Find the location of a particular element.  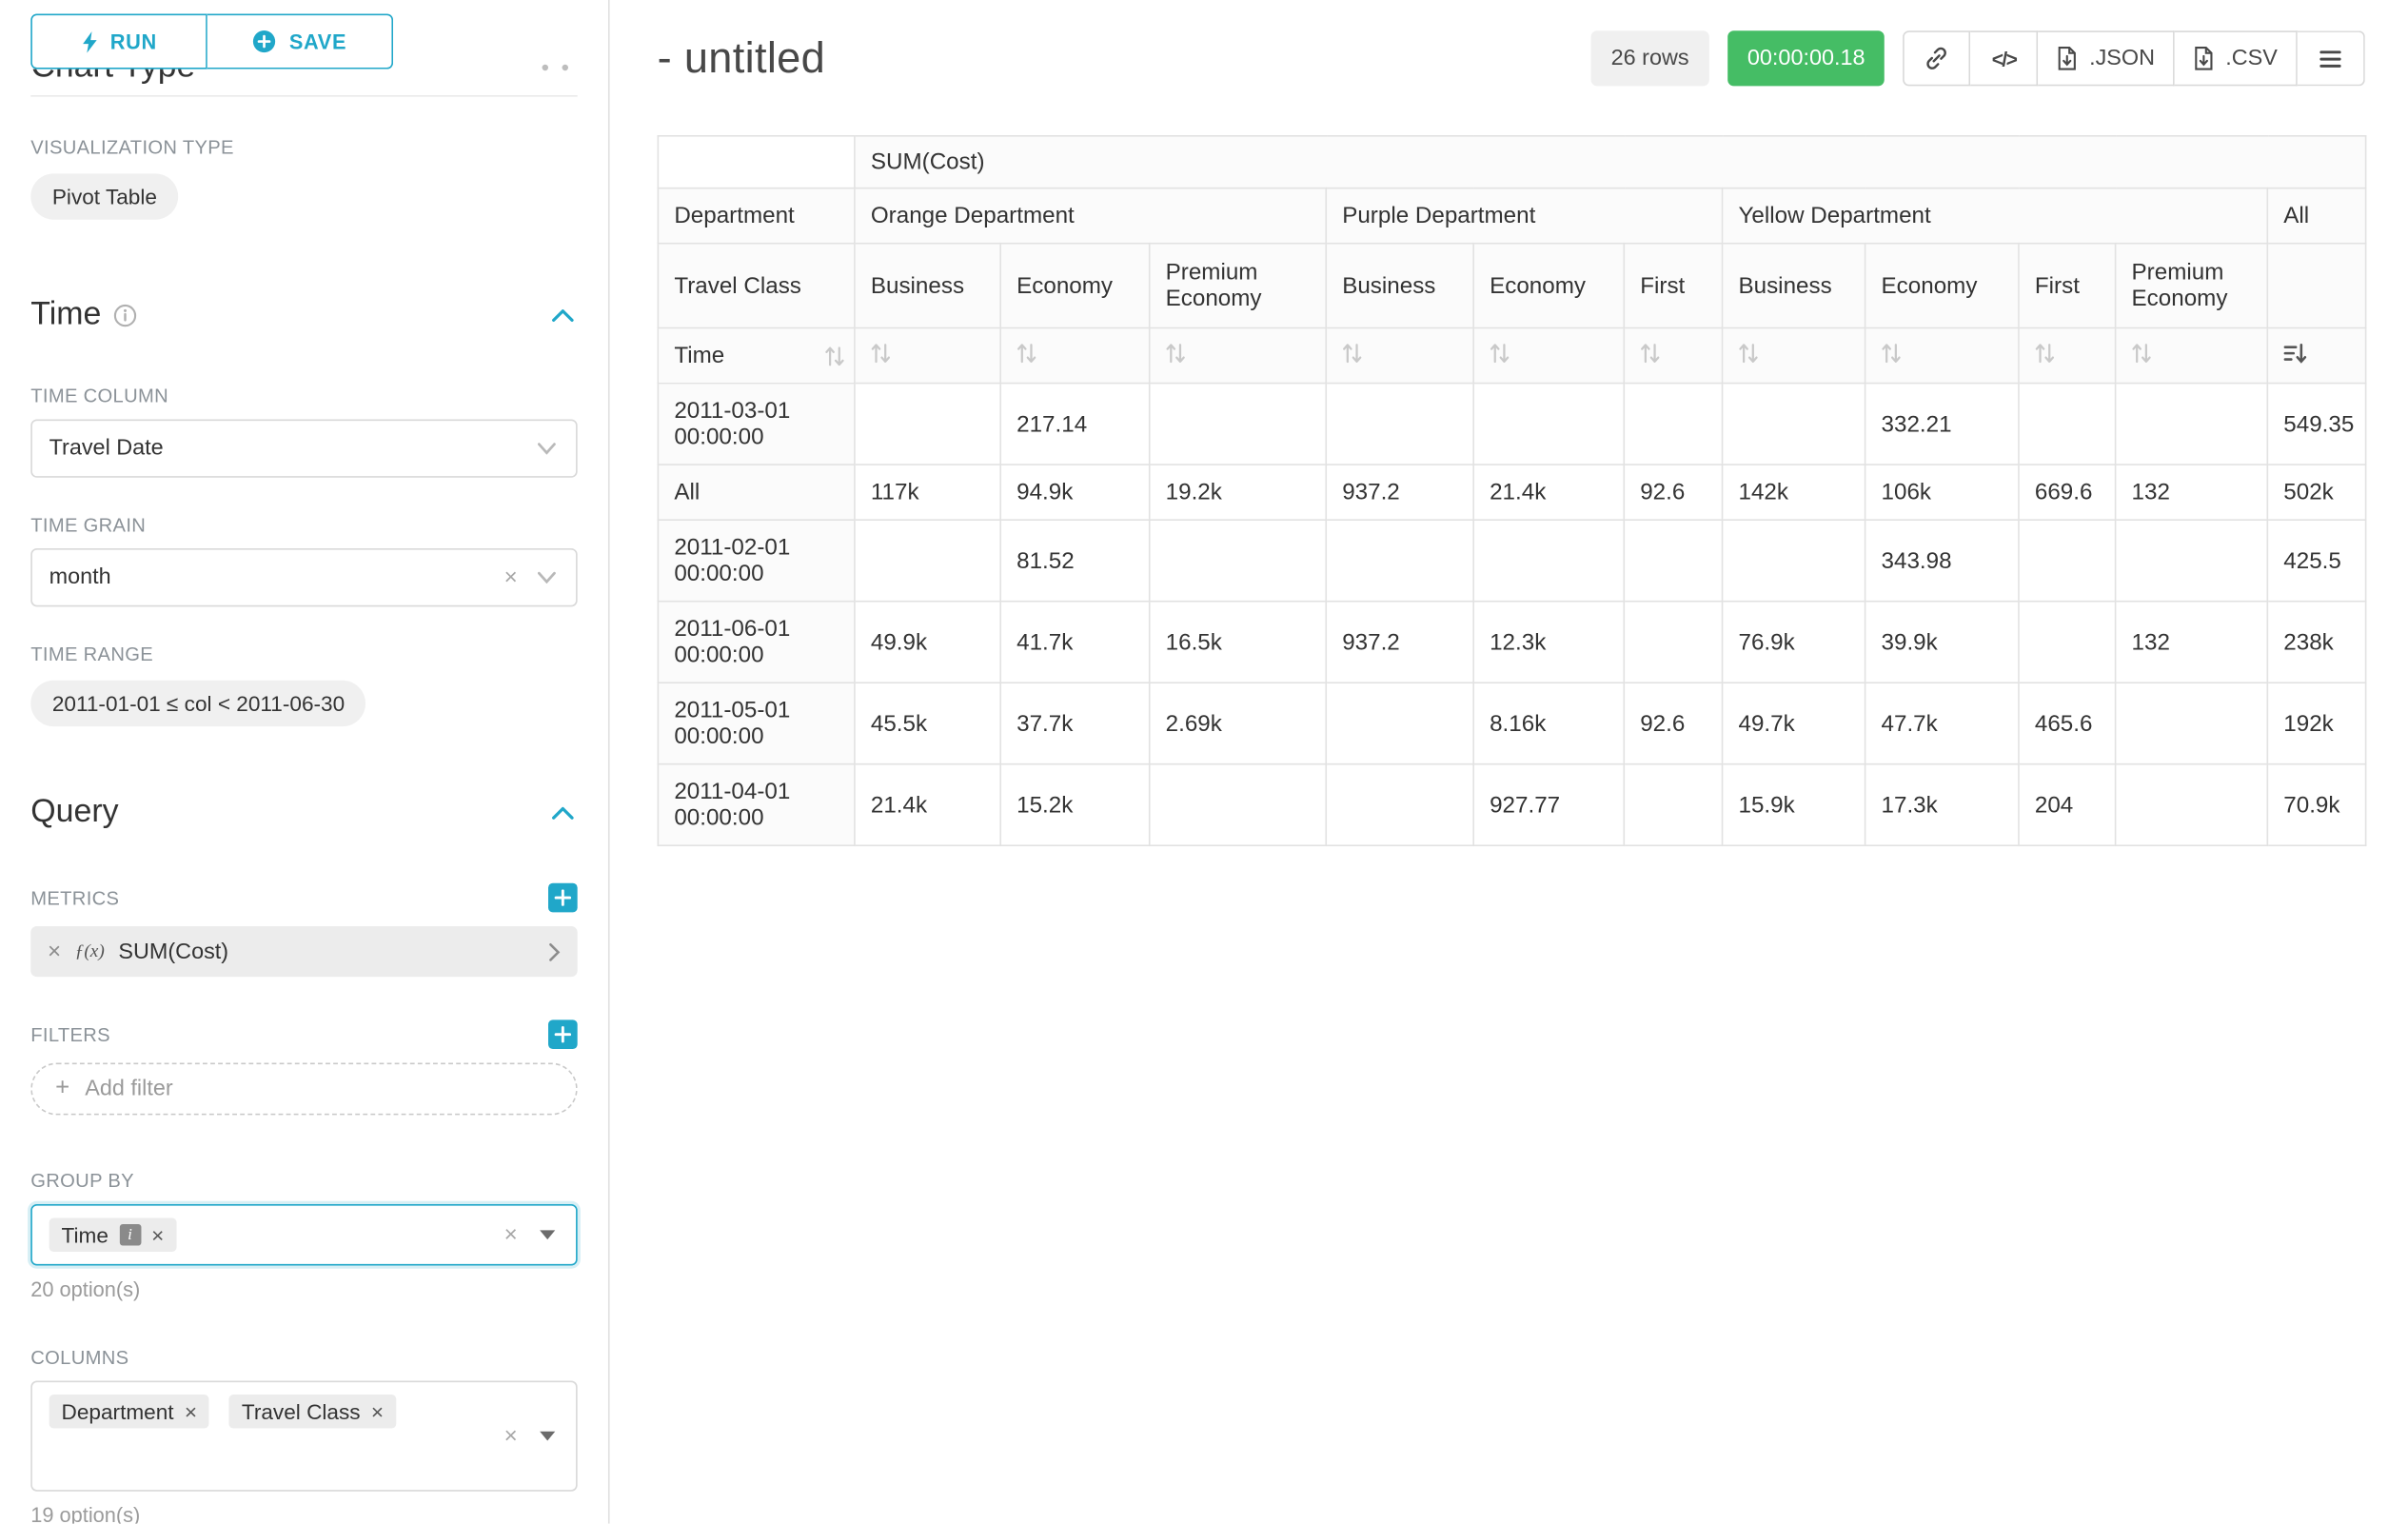

pivot-leaf-header: Business is located at coordinates (1399, 285).